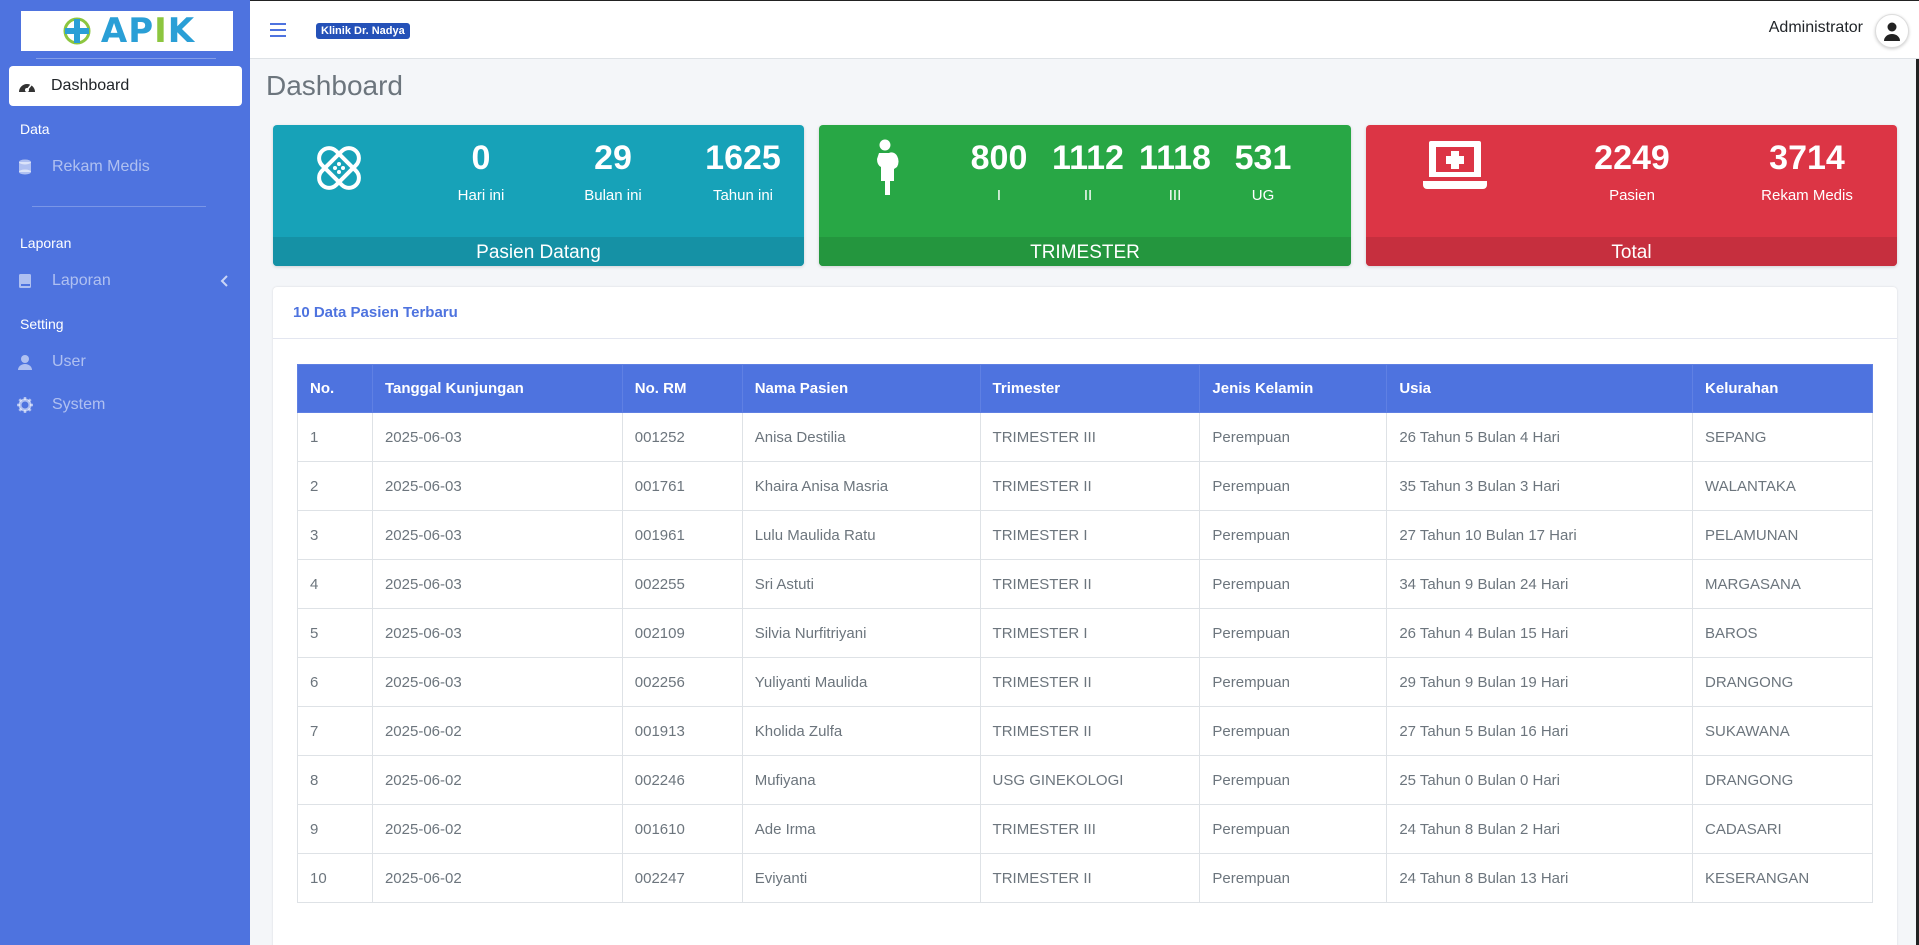 The width and height of the screenshot is (1919, 945). I want to click on table-cell: 29 Tahun 9 Bulan 19 Hari, so click(1540, 682).